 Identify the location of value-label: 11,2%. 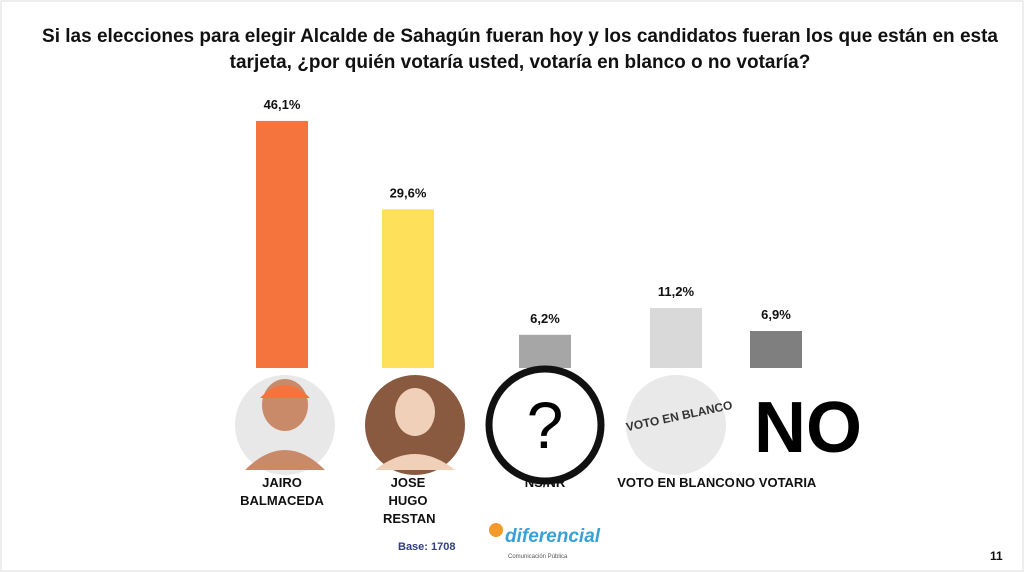
(676, 291).